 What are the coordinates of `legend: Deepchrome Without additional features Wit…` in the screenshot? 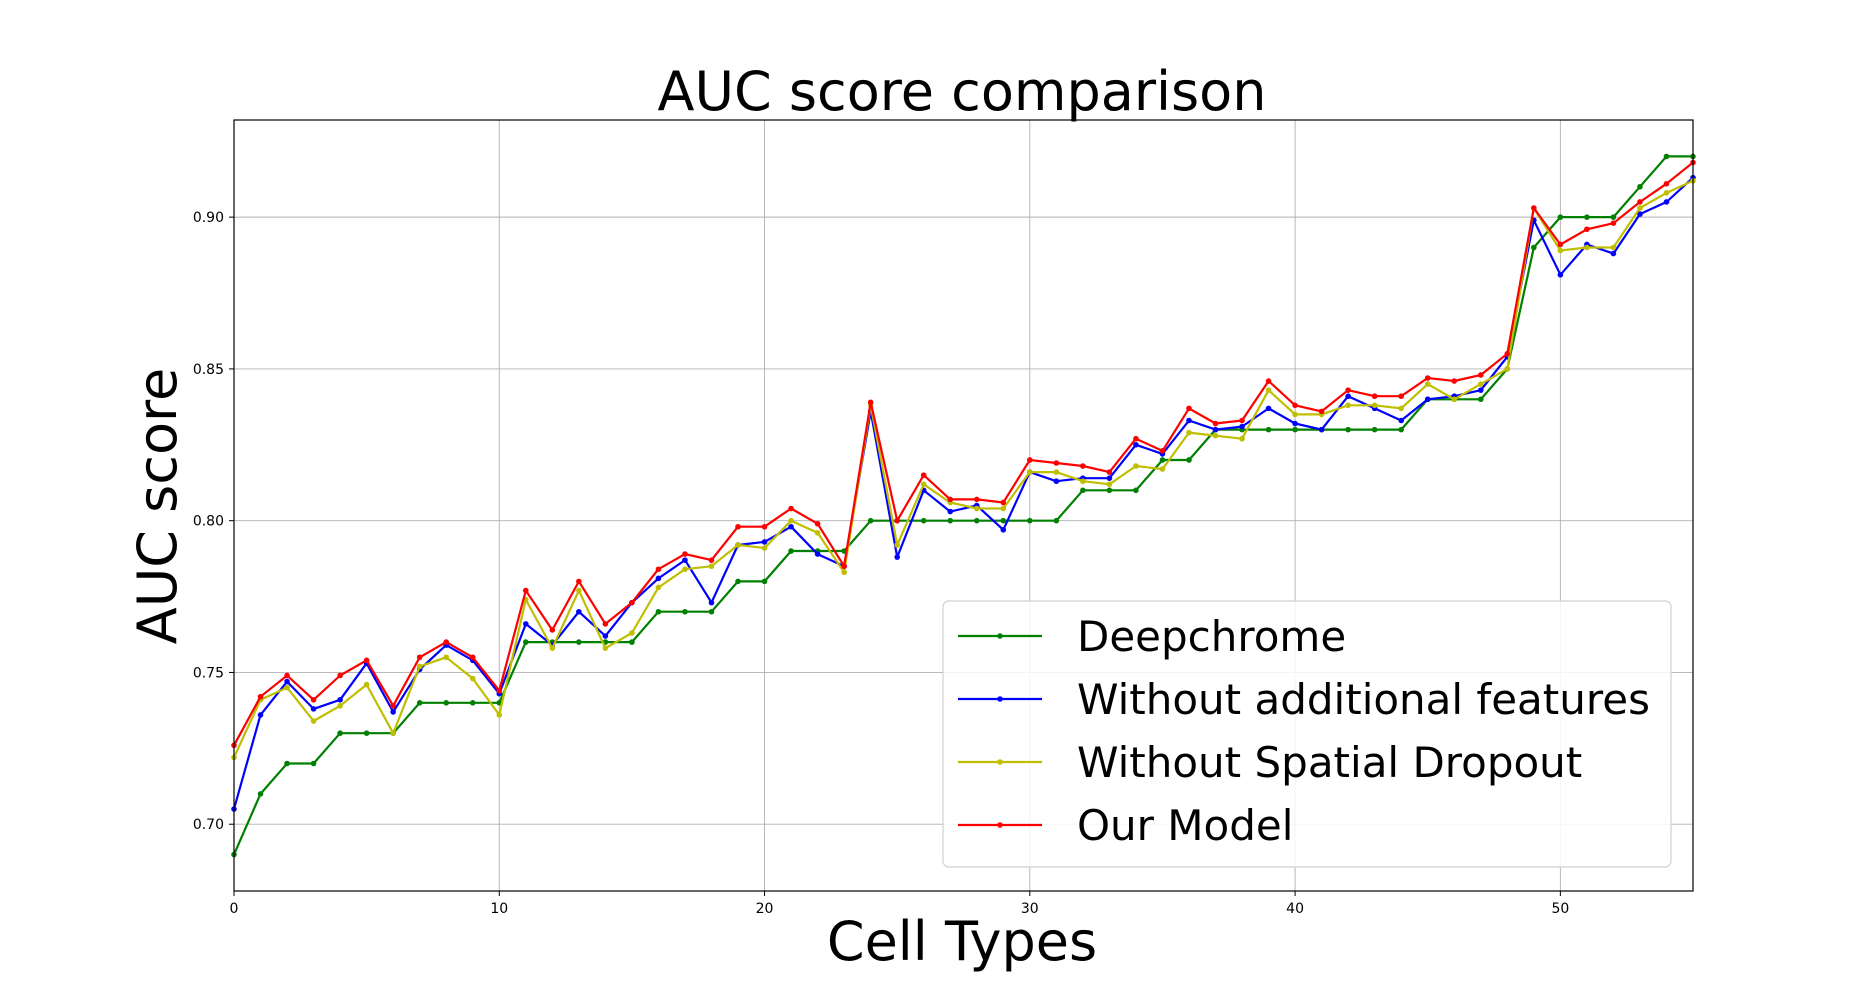 It's located at (1307, 734).